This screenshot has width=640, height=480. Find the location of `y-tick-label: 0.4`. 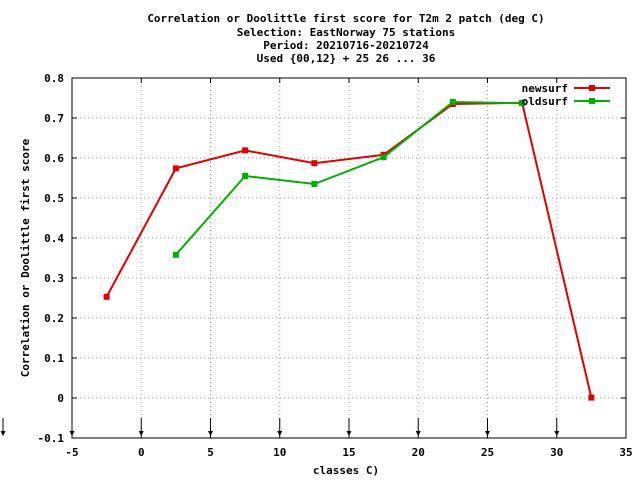

y-tick-label: 0.4 is located at coordinates (54, 238).